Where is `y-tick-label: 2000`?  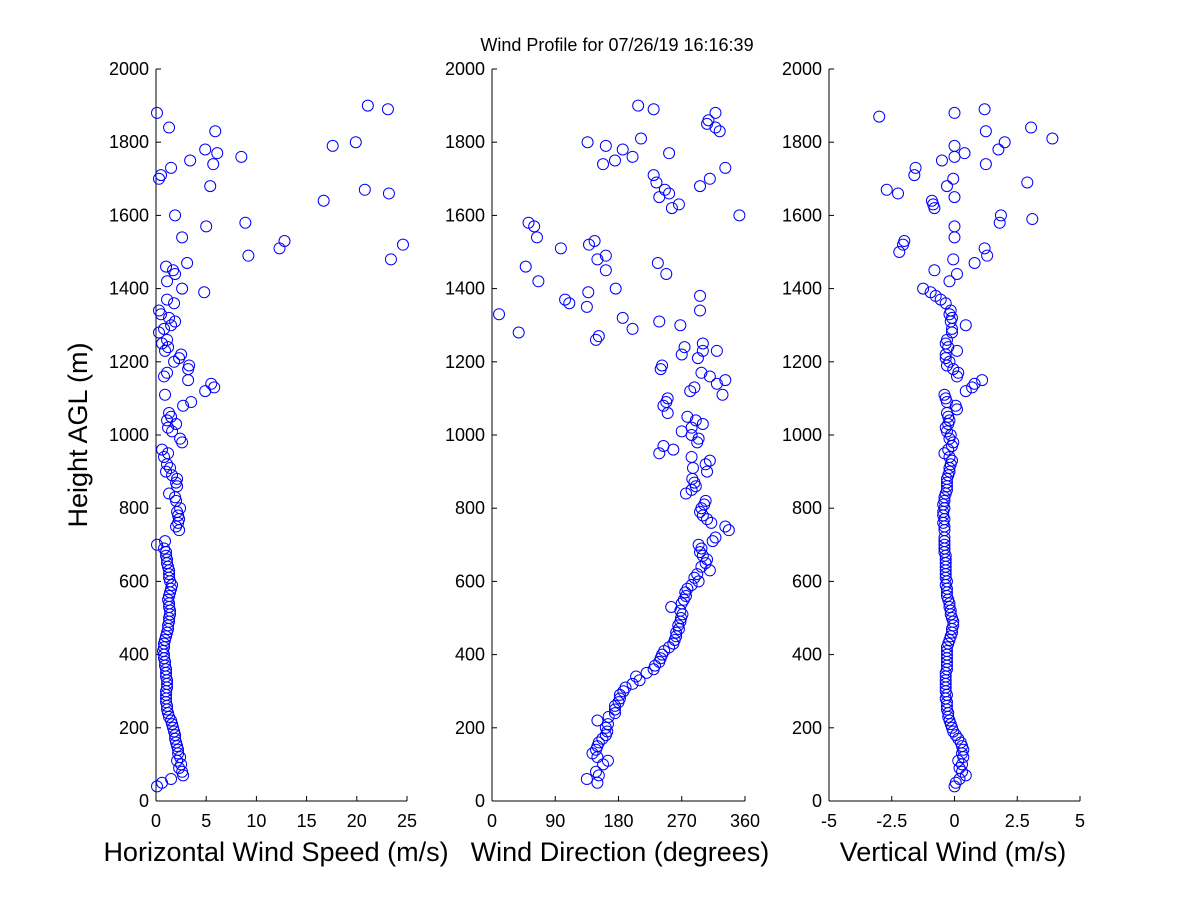 y-tick-label: 2000 is located at coordinates (129, 69).